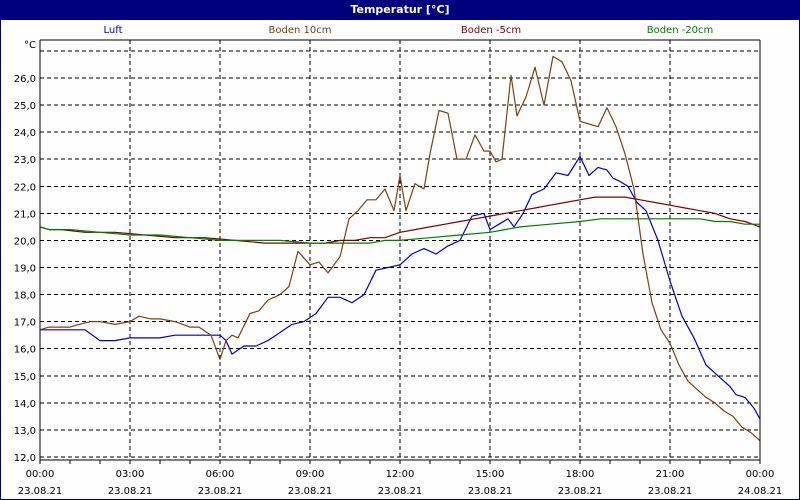 This screenshot has height=500, width=800. Describe the element at coordinates (113, 30) in the screenshot. I see `legend-item-luft: Luft` at that location.